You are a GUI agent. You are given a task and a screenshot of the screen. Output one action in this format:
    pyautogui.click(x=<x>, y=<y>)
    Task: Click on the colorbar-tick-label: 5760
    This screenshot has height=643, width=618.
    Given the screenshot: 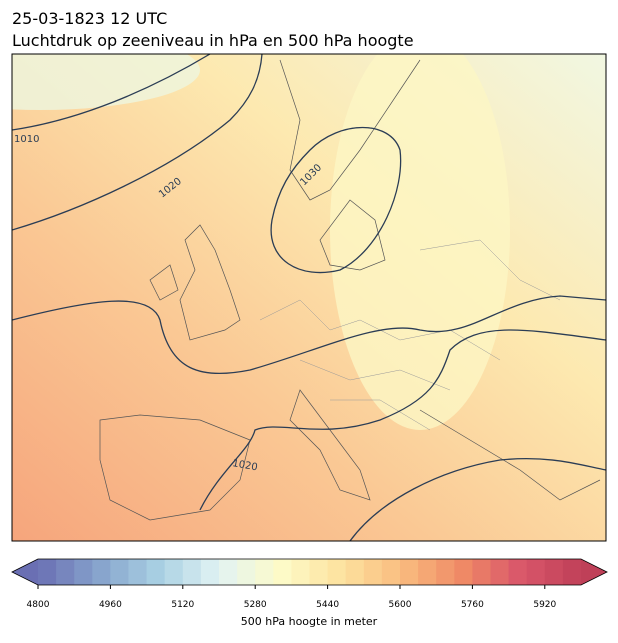 What is the action you would take?
    pyautogui.click(x=472, y=605)
    